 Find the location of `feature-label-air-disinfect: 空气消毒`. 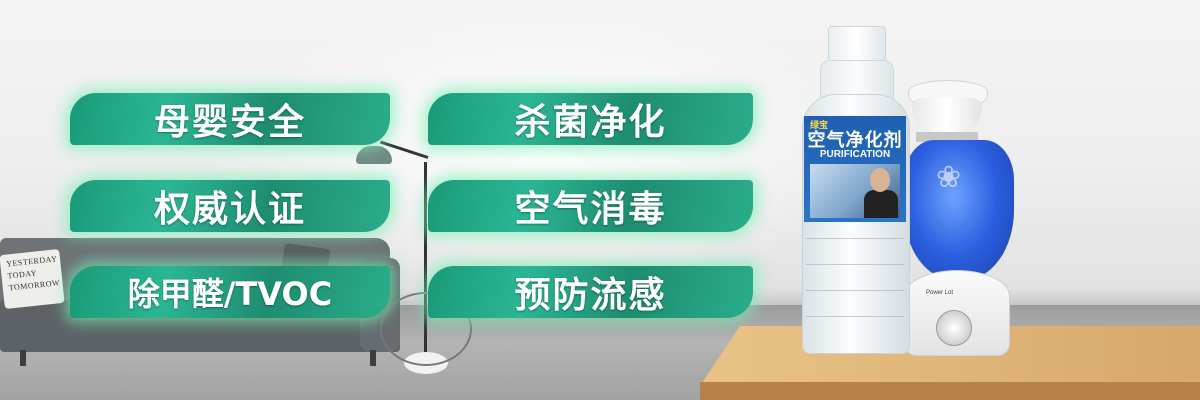

feature-label-air-disinfect: 空气消毒 is located at coordinates (590, 206).